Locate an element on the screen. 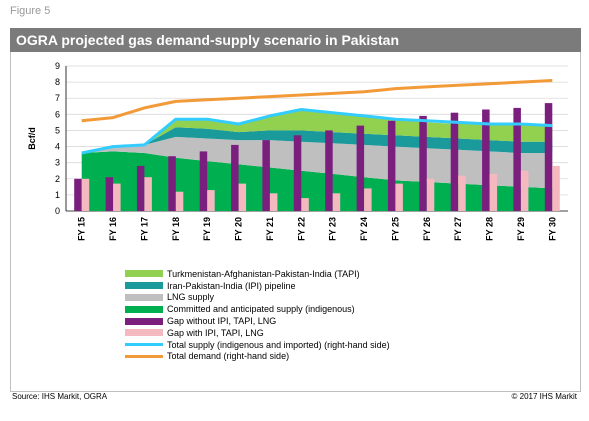  legend-label: Gap with IPI, TAPI, LNG is located at coordinates (215, 332).